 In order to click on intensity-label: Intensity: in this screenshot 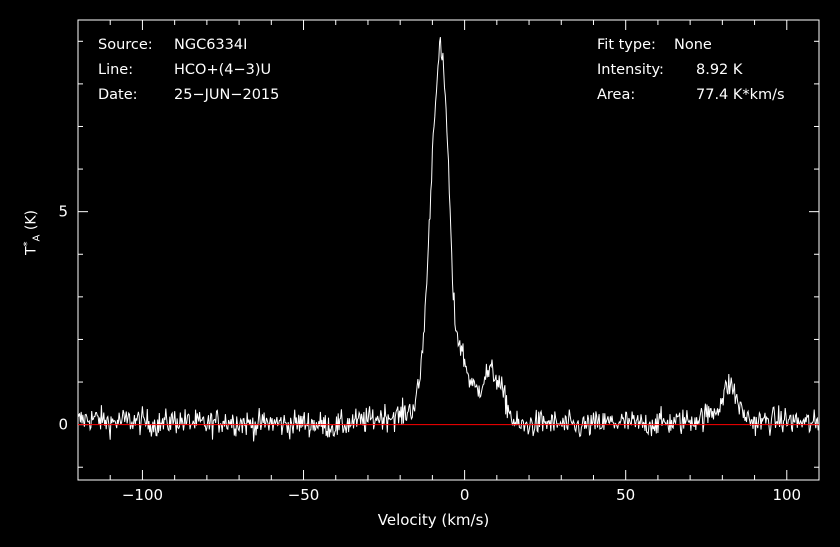, I will do `click(630, 70)`.